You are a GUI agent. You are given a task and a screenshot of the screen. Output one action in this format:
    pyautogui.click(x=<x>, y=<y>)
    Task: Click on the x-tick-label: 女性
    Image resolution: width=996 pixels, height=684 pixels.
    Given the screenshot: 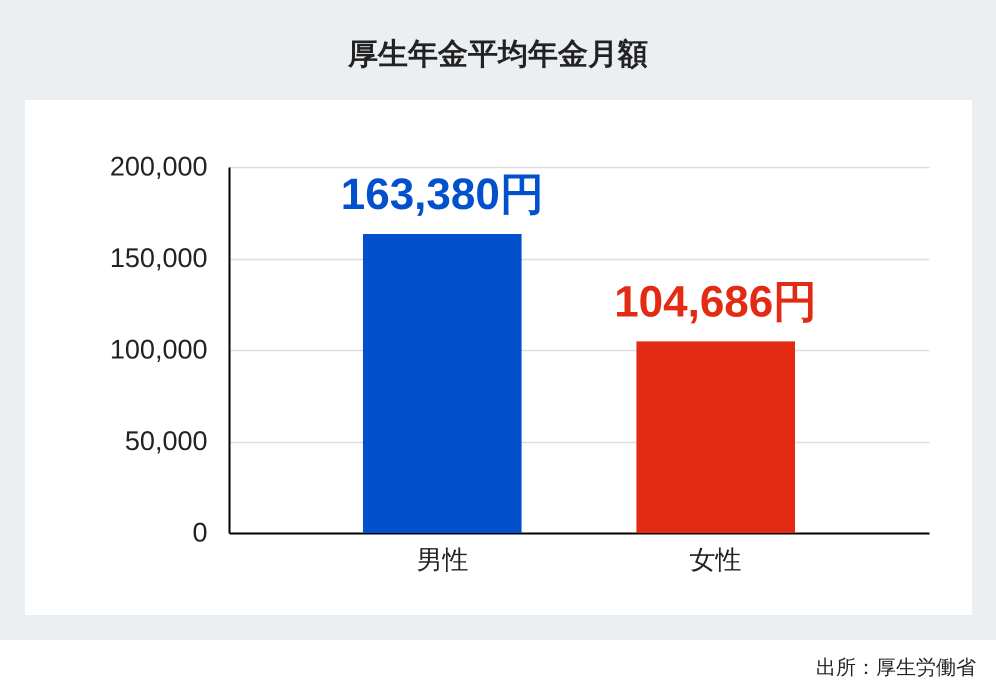 What is the action you would take?
    pyautogui.click(x=716, y=559)
    